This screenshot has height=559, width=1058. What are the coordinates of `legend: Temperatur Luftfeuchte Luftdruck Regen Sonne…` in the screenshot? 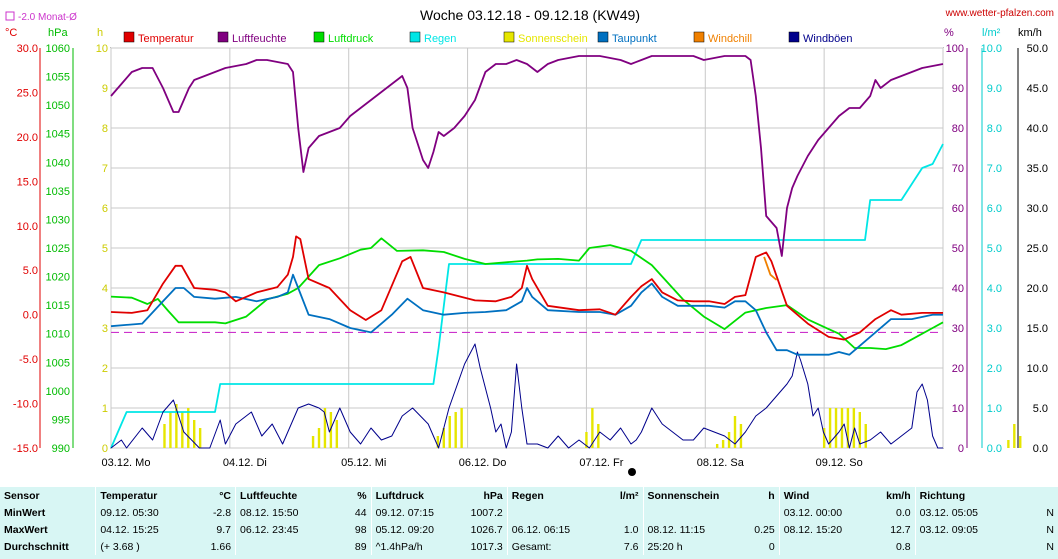 It's located at (488, 38).